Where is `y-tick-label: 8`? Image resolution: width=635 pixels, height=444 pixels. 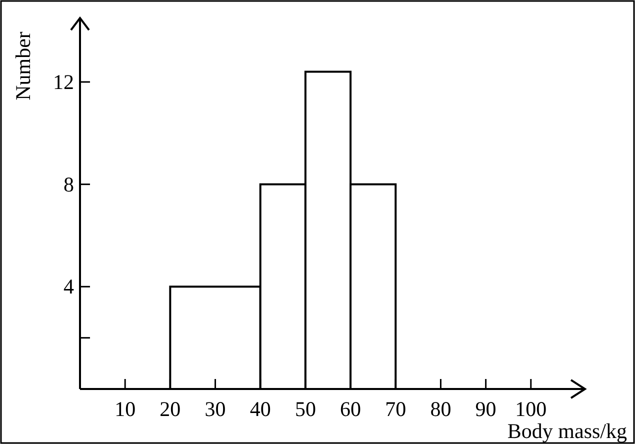 y-tick-label: 8 is located at coordinates (69, 184).